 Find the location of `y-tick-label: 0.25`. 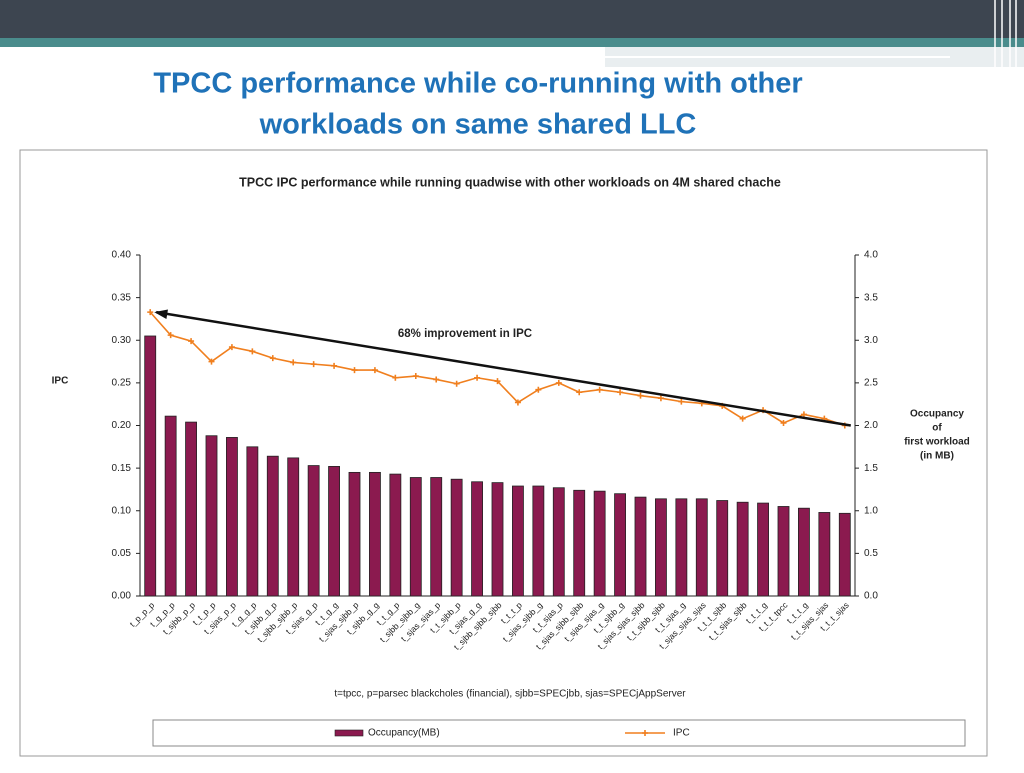

y-tick-label: 0.25 is located at coordinates (122, 383).